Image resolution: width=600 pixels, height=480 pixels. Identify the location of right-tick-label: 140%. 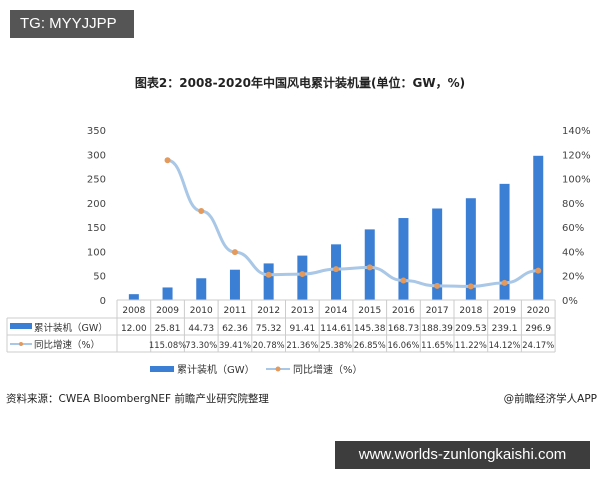
(576, 131).